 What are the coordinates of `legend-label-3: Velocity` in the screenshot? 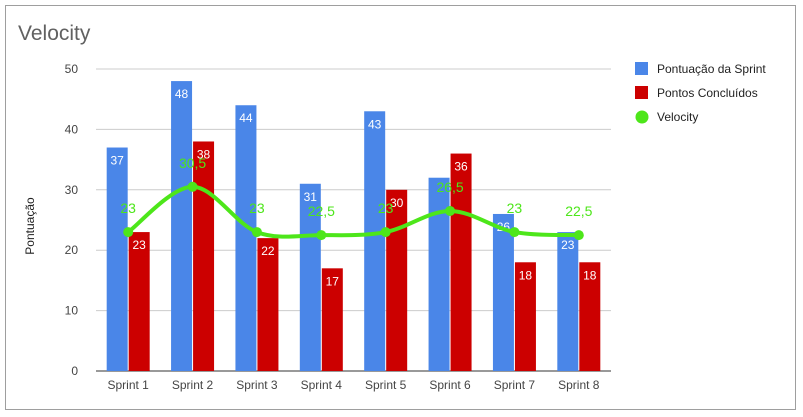 It's located at (677, 117).